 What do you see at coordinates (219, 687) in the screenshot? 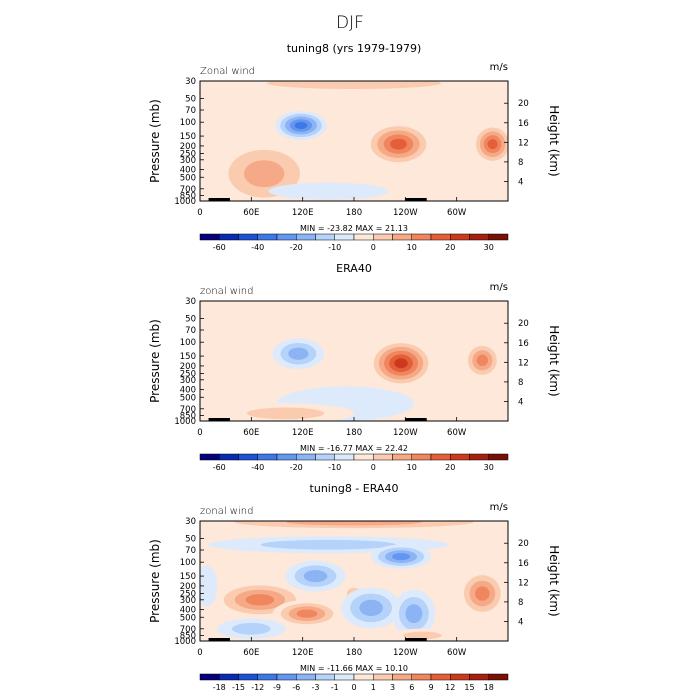
I see `colorbar-label-3--18: -18` at bounding box center [219, 687].